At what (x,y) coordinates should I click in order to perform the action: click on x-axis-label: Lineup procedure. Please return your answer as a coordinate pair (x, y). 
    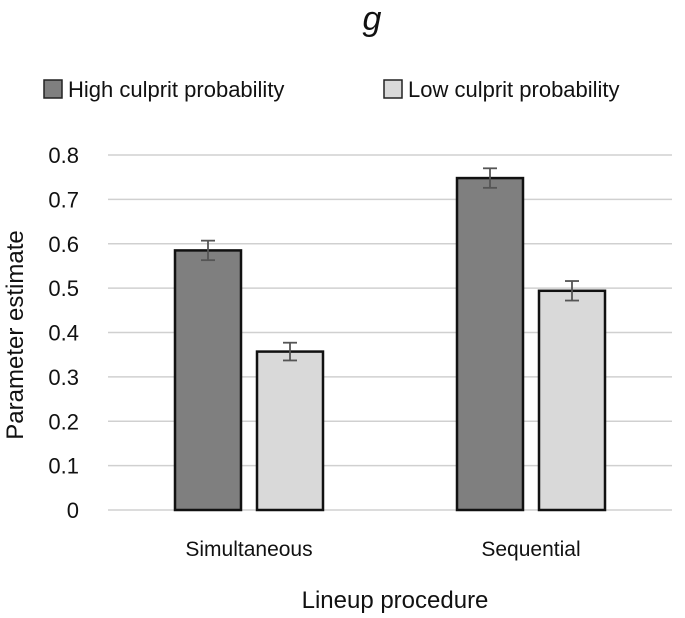
    Looking at the image, I should click on (395, 600).